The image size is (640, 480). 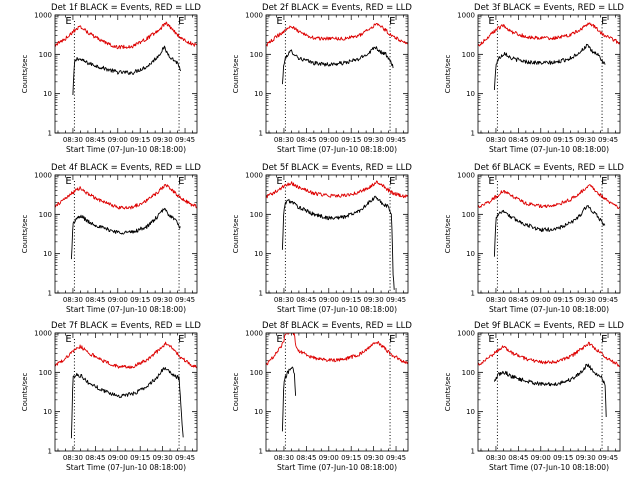 I want to click on panel-title: Det 8f BLACK = Events, RED = LLD, so click(x=337, y=326).